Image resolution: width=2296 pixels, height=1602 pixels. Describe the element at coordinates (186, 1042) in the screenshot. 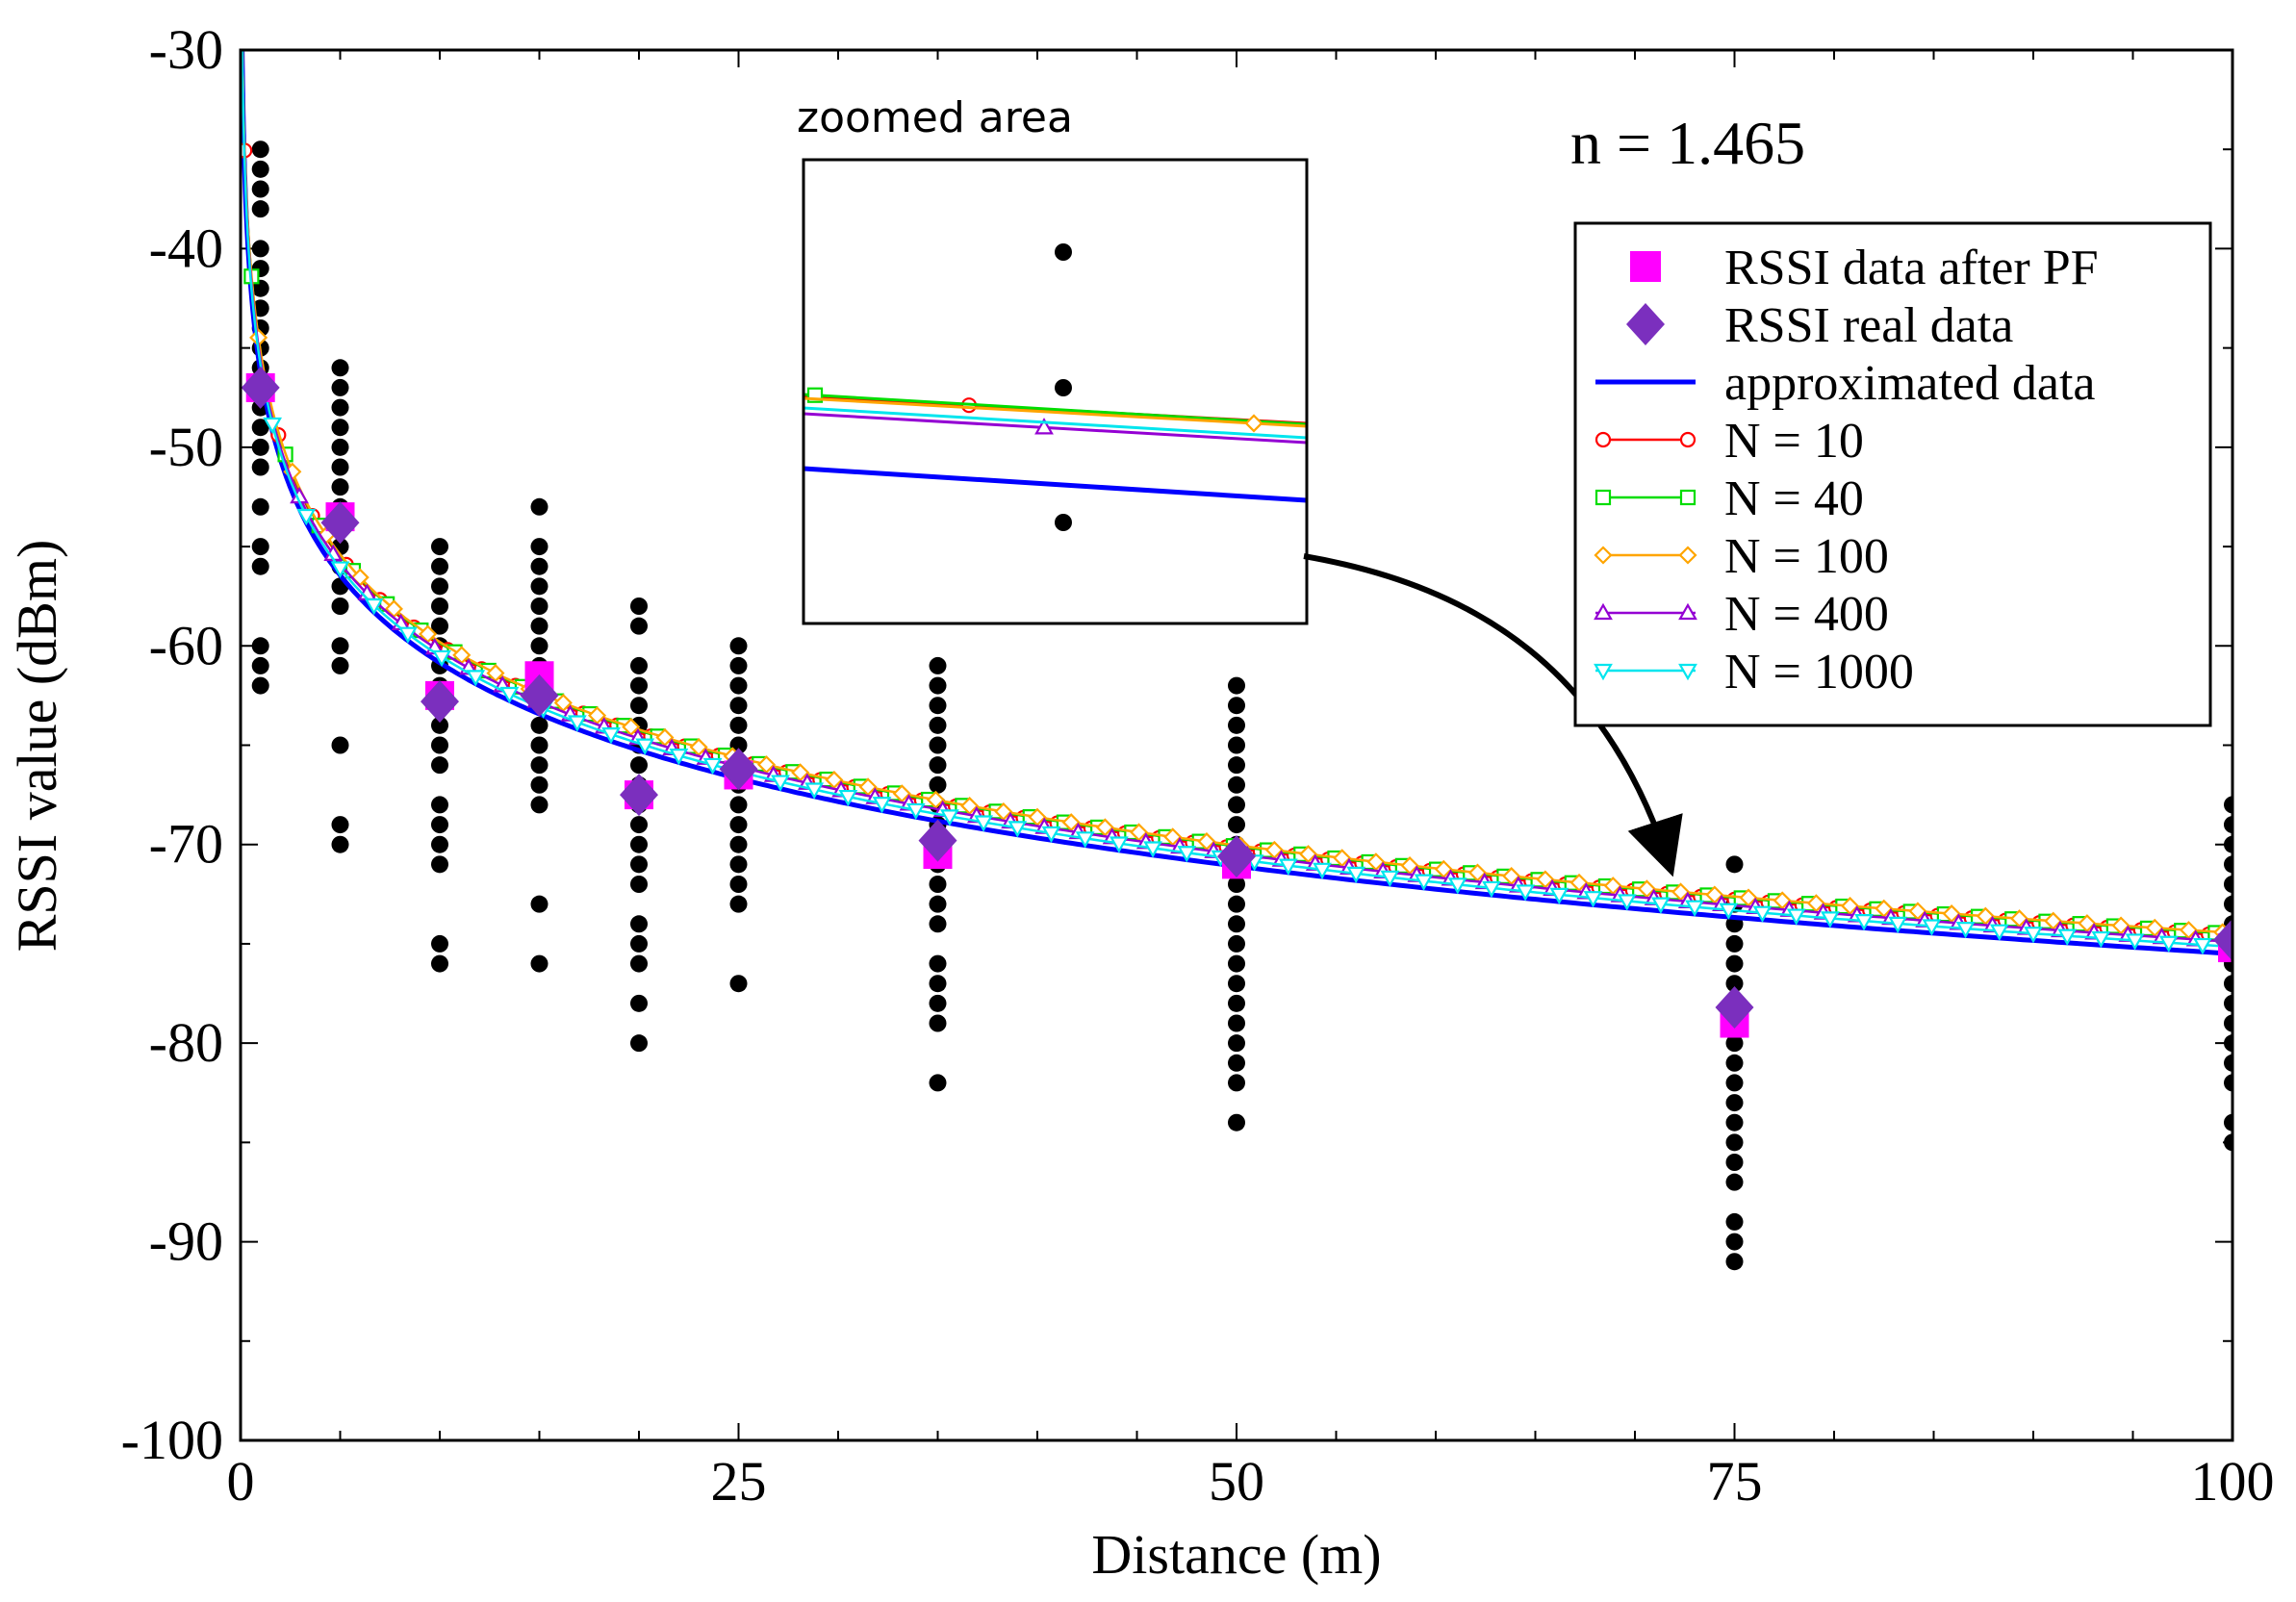

I see `y-tick-label: -80` at that location.